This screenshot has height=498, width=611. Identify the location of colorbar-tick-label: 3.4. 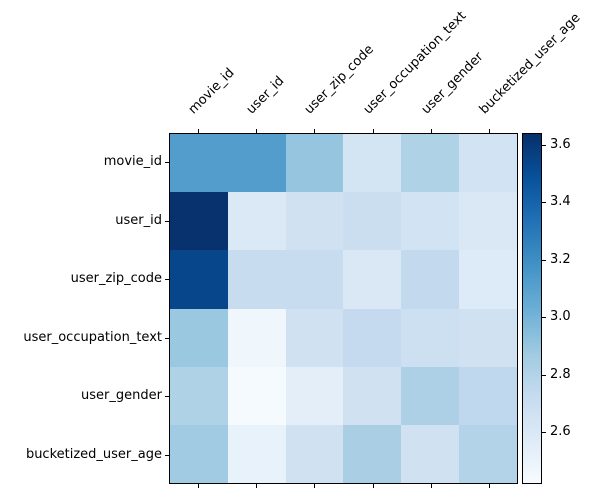
(560, 201).